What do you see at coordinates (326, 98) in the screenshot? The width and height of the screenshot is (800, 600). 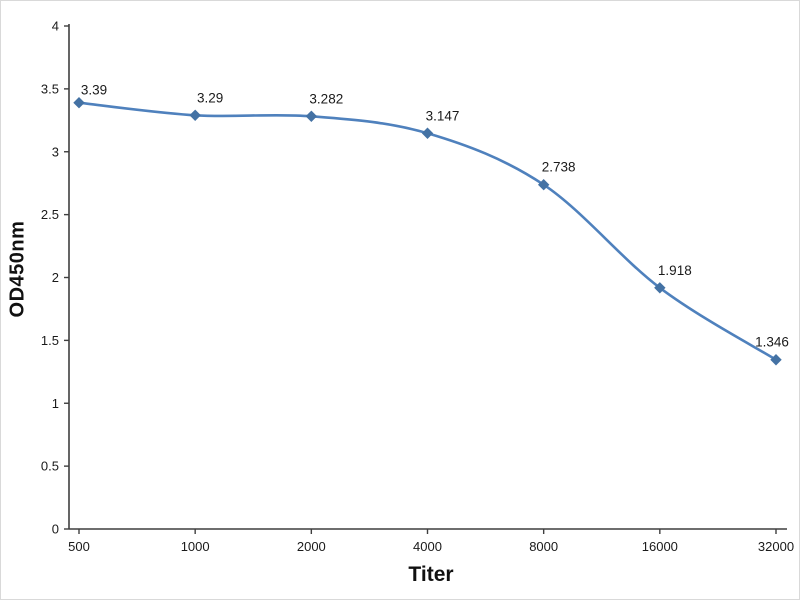 I see `data-point-label: 3.282` at bounding box center [326, 98].